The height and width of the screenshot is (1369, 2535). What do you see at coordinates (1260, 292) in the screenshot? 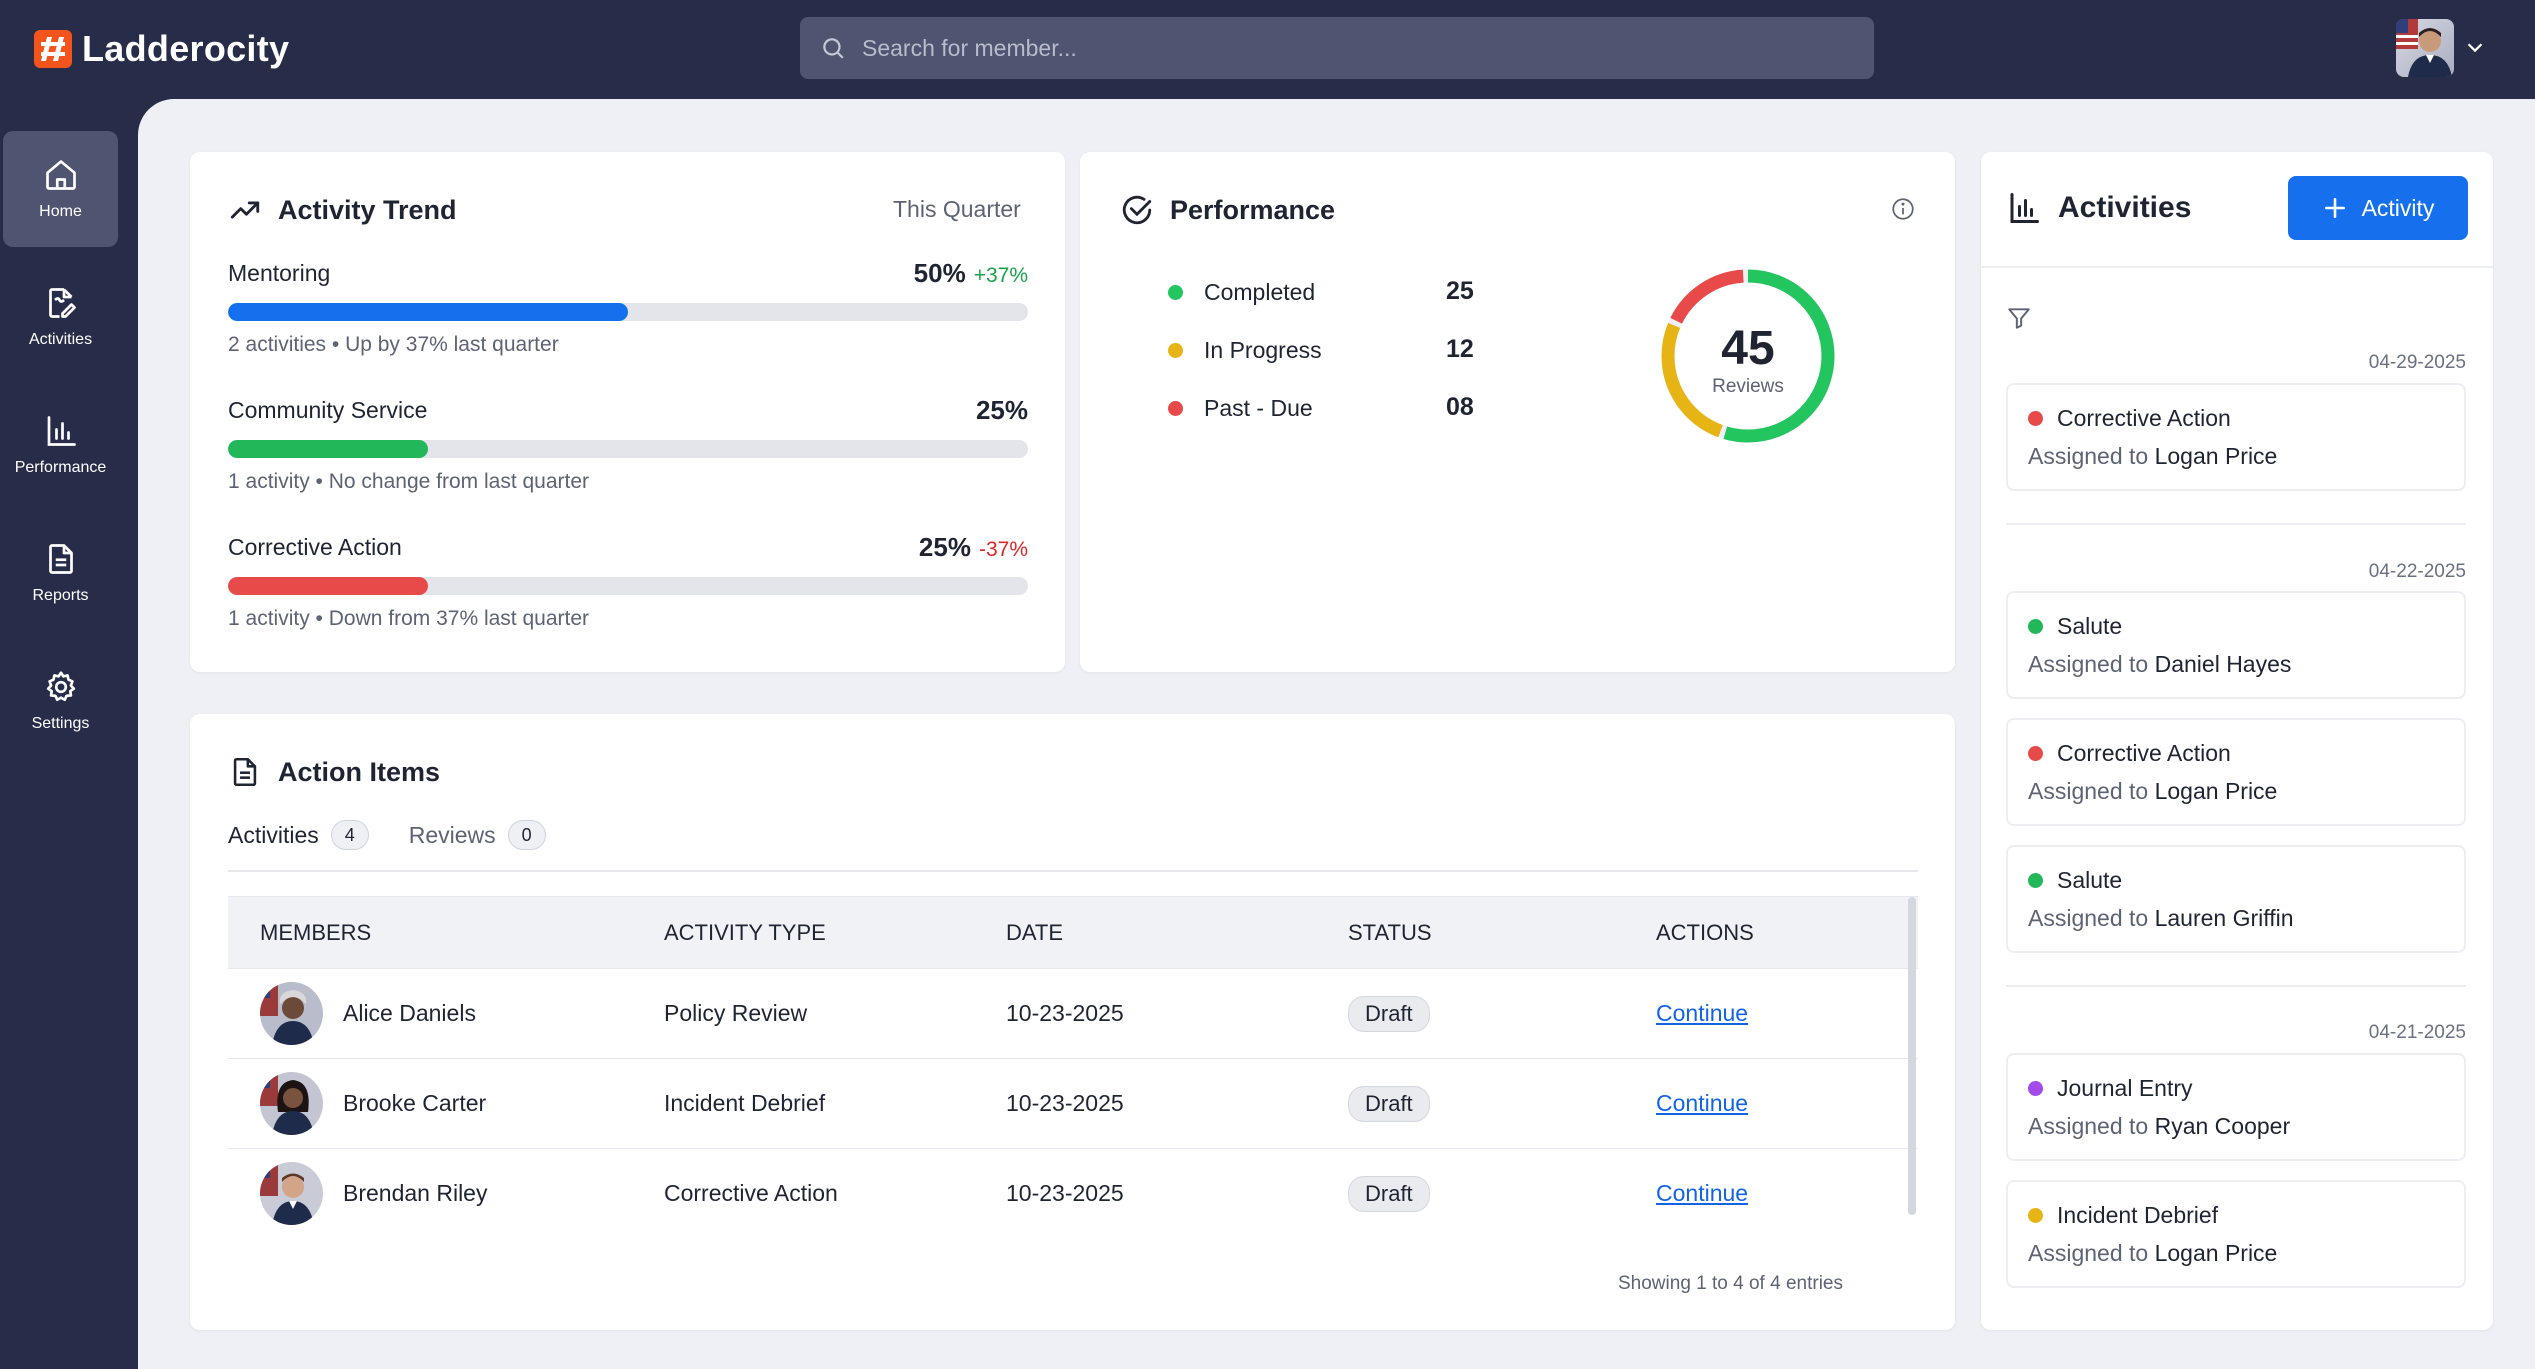
I see `performance-label: Completed` at bounding box center [1260, 292].